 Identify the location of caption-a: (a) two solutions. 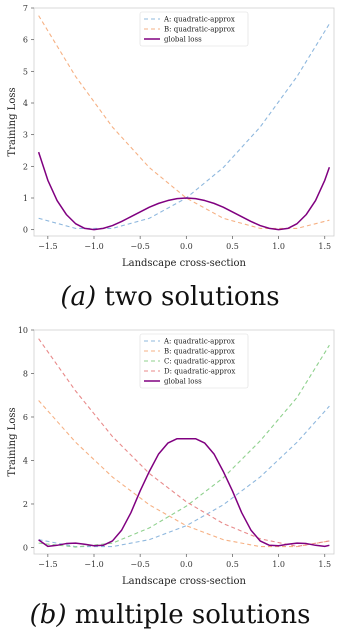
(170, 297).